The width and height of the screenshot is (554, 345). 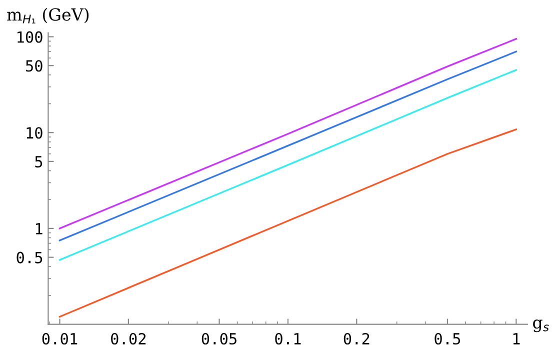 What do you see at coordinates (128, 338) in the screenshot?
I see `x-tick-label: 0.02` at bounding box center [128, 338].